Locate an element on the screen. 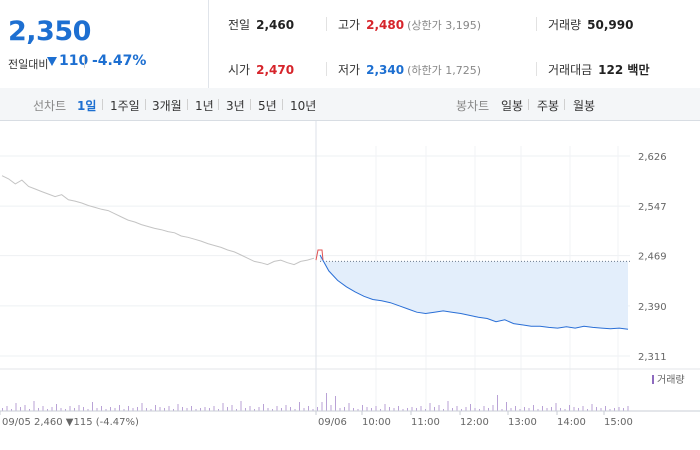  x-tick-label: 11:00 is located at coordinates (425, 422).